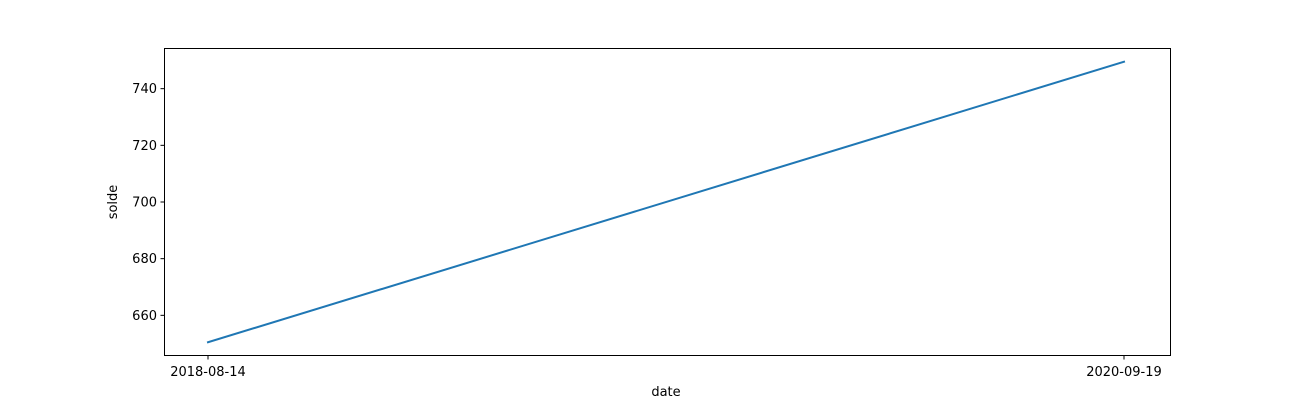 The image size is (1300, 404). Describe the element at coordinates (666, 367) in the screenshot. I see `x-axis-ticks: 2018-08-14 2020-09-19` at that location.